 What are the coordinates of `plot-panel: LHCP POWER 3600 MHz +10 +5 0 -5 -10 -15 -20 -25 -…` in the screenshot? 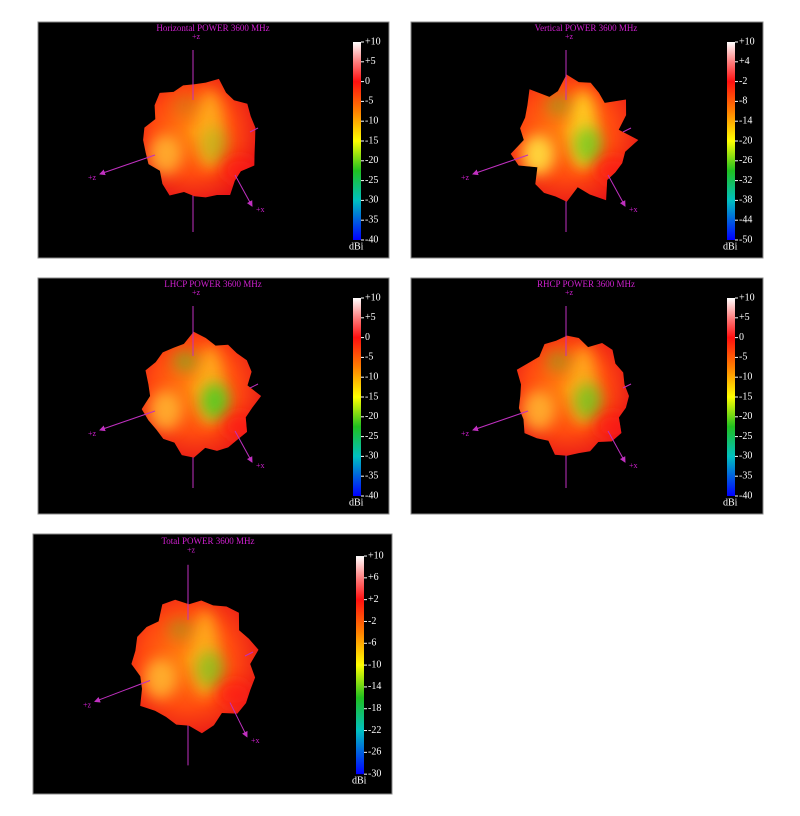 It's located at (213, 396).